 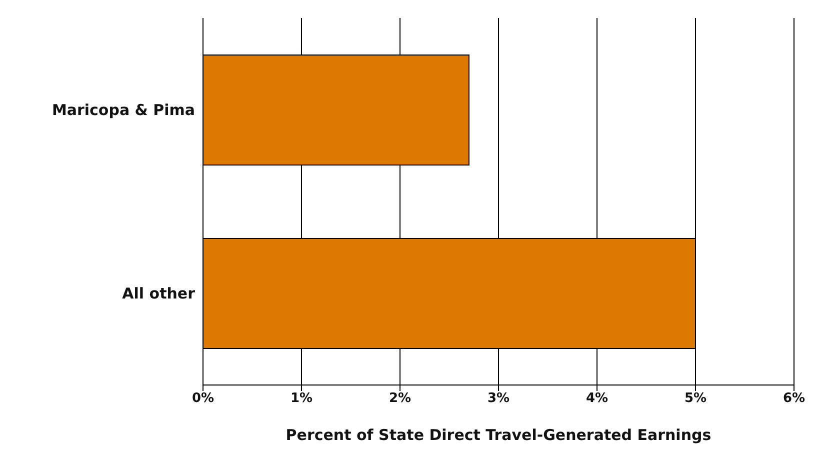 I want to click on y-tick-label: All other, so click(x=159, y=293).